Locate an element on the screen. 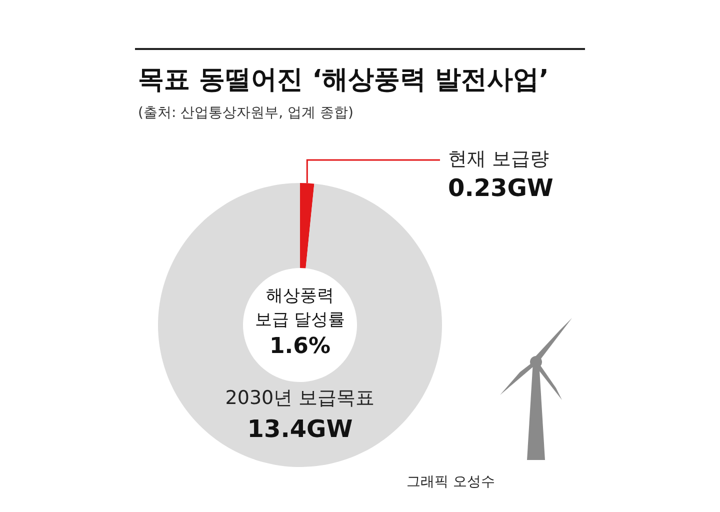 The image size is (720, 512). subtitle: (출처: 산업통상자원부, 업계 종합) is located at coordinates (246, 113).